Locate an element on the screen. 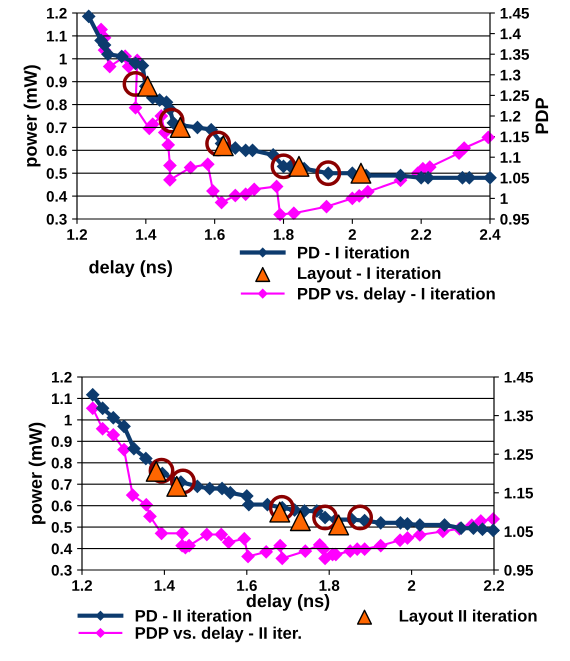  x-tick-label: 2.4 is located at coordinates (490, 234).